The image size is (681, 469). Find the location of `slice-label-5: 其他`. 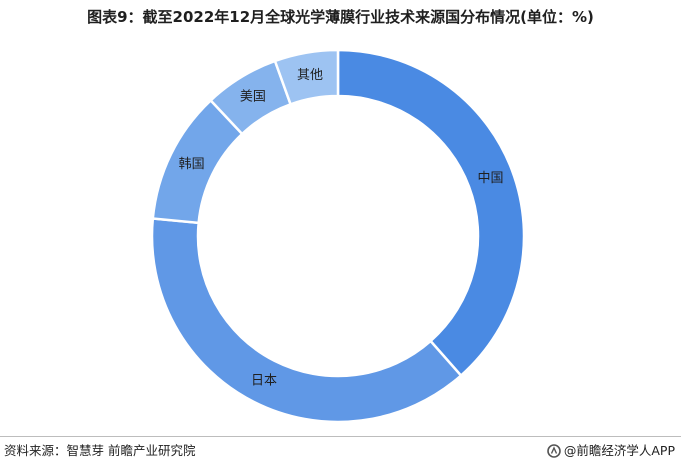

slice-label-5: 其他 is located at coordinates (310, 75).